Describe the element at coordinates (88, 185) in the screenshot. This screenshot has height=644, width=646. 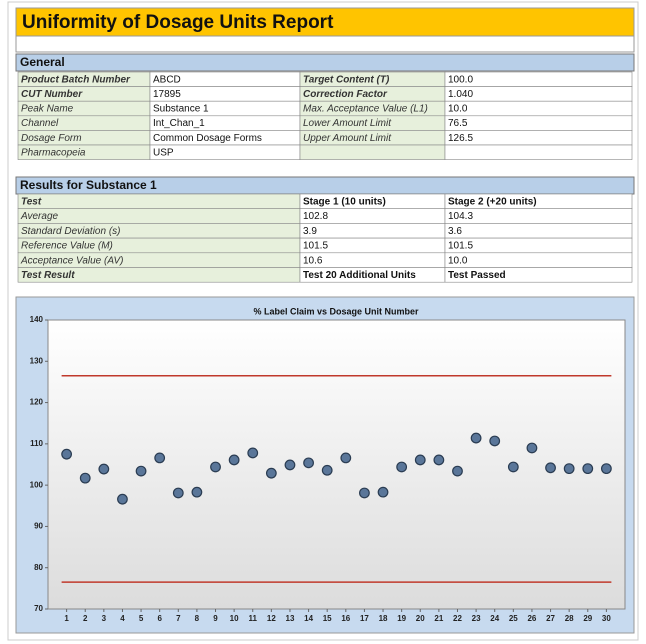
I see `section-title: Results for Substance 1` at that location.